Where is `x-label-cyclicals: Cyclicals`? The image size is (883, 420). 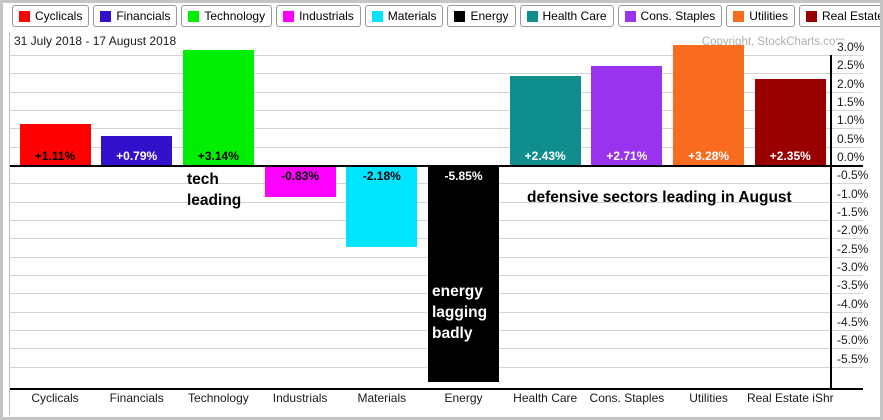
x-label-cyclicals: Cyclicals is located at coordinates (55, 398).